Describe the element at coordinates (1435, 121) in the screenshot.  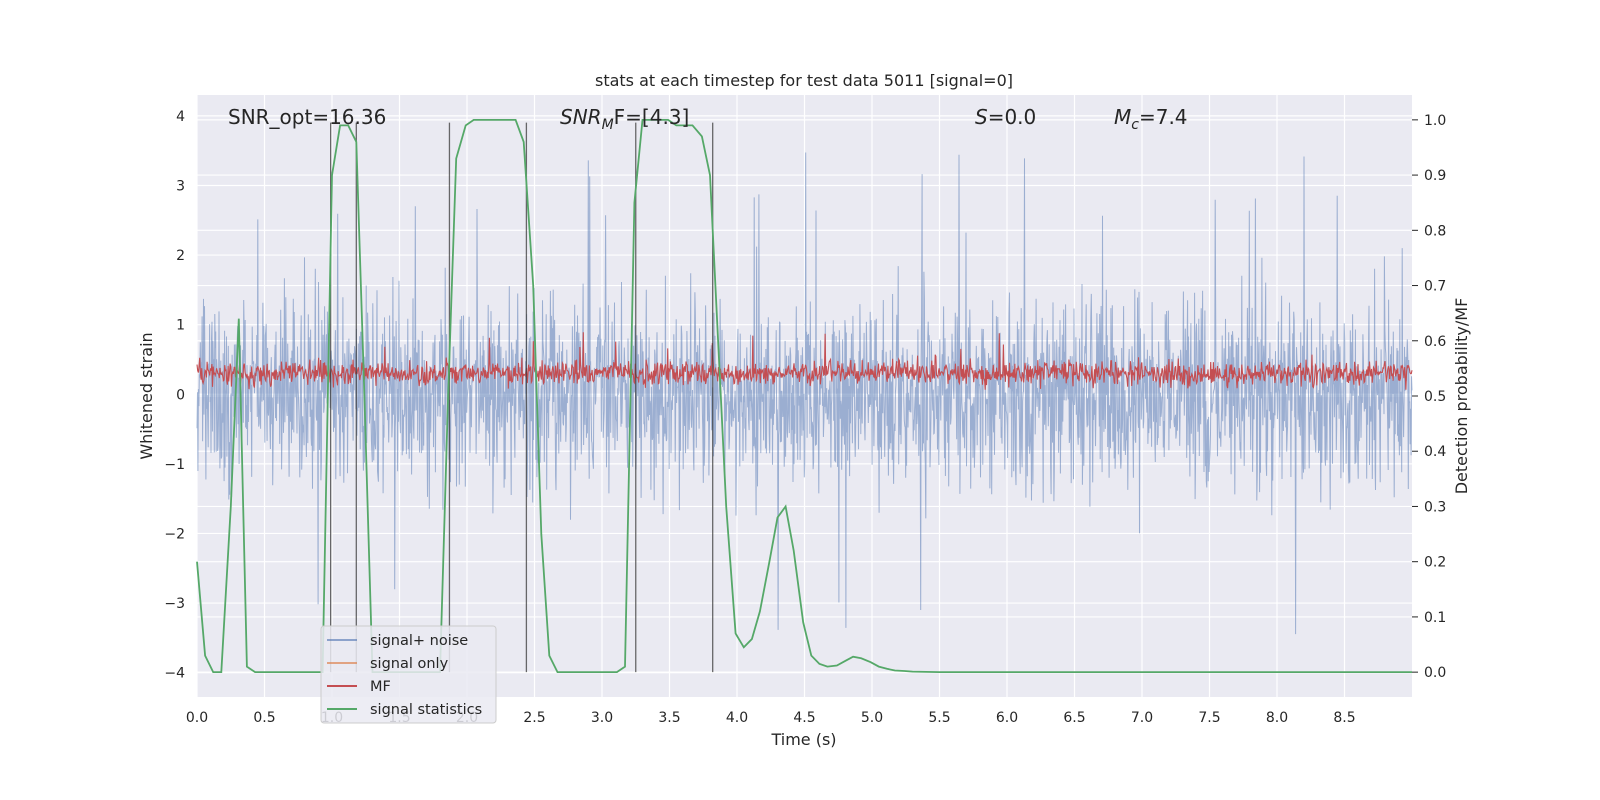
I see `right-y-tick-label: 1.0` at that location.